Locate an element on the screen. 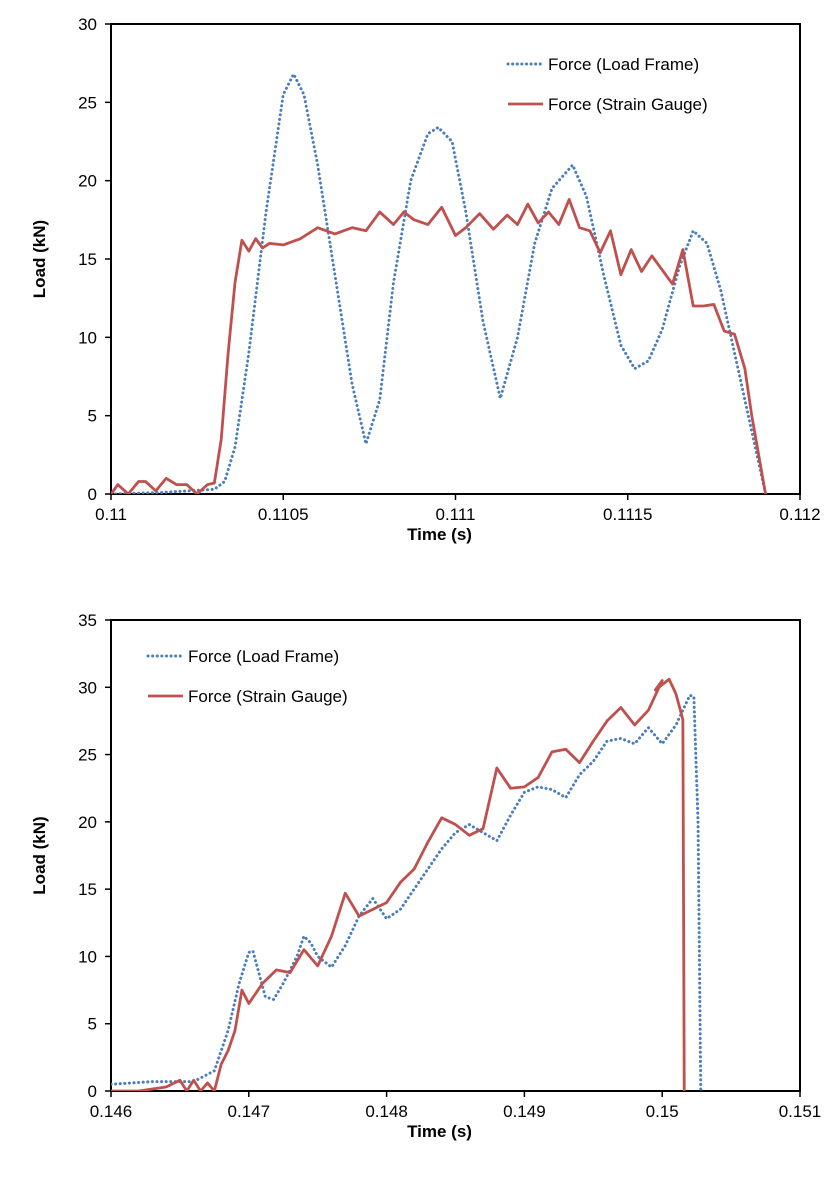 This screenshot has height=1200, width=836. x-tick-label: 0.147 is located at coordinates (249, 1111).